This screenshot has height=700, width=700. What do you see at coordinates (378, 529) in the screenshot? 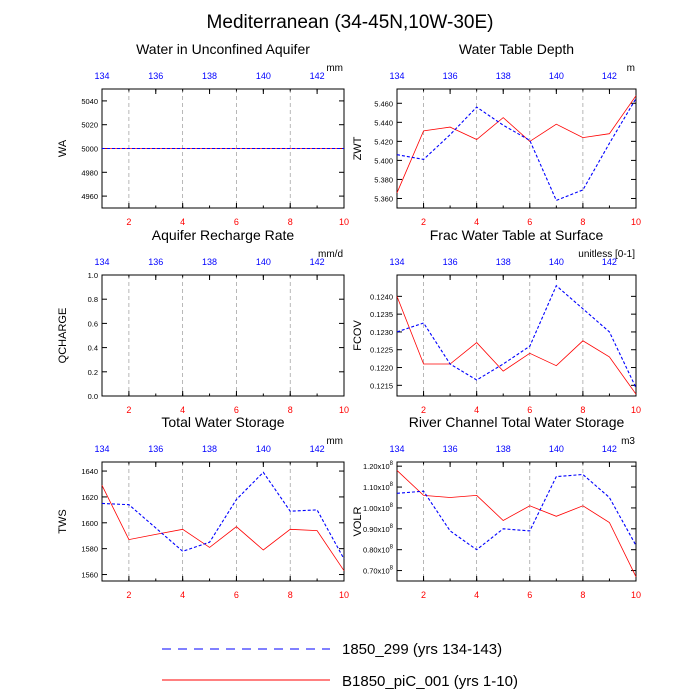
I see `y-tick-label: 0.90x10⁸` at bounding box center [378, 529].